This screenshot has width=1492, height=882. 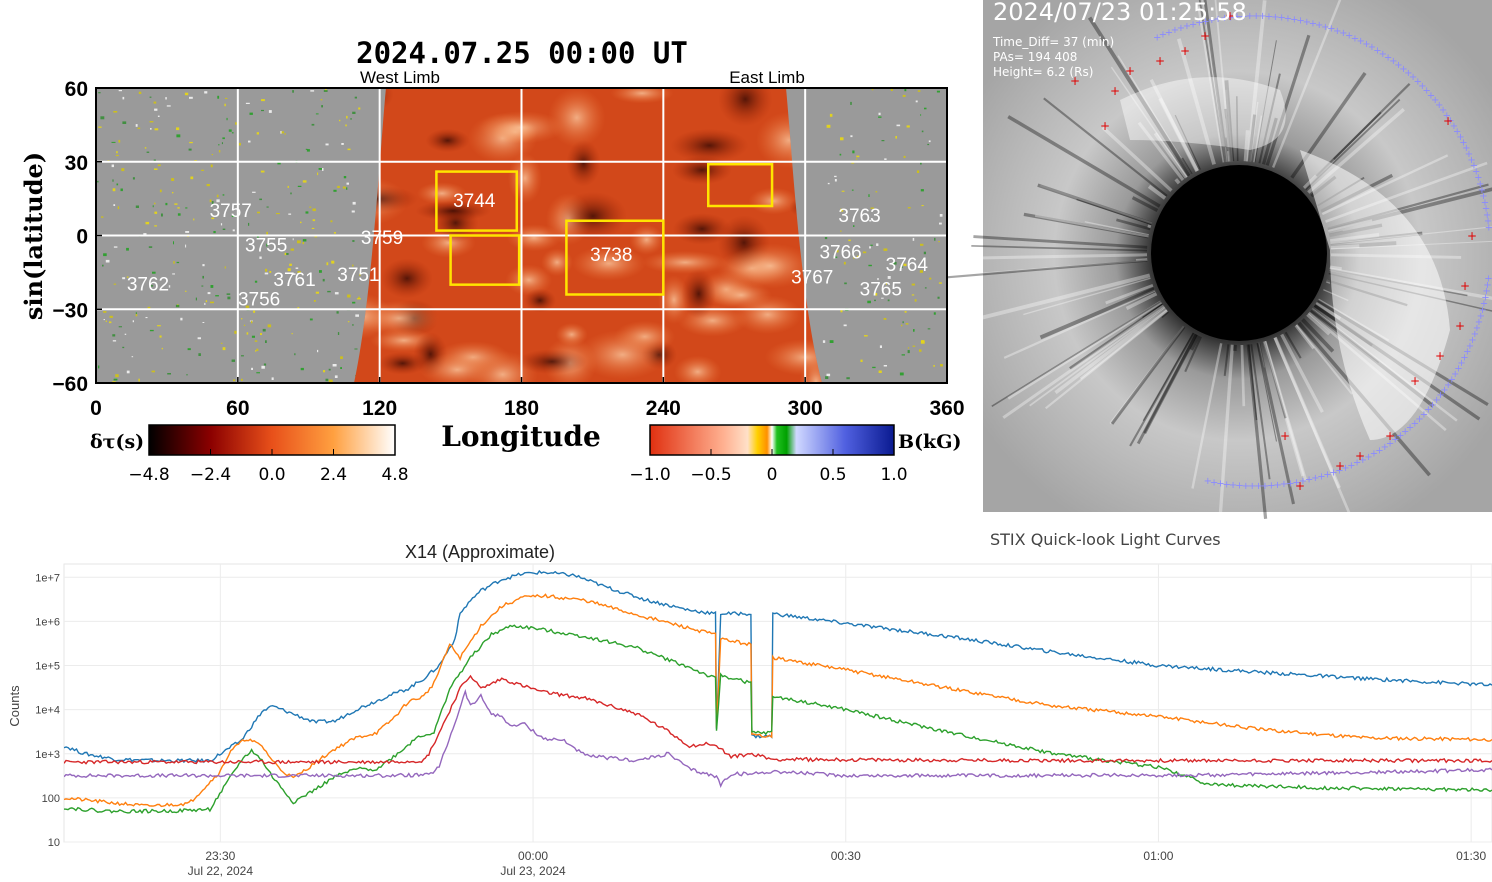 What do you see at coordinates (1120, 13) in the screenshot?
I see `coronagraph-timestamp: 2024/07/23 01:25:58` at bounding box center [1120, 13].